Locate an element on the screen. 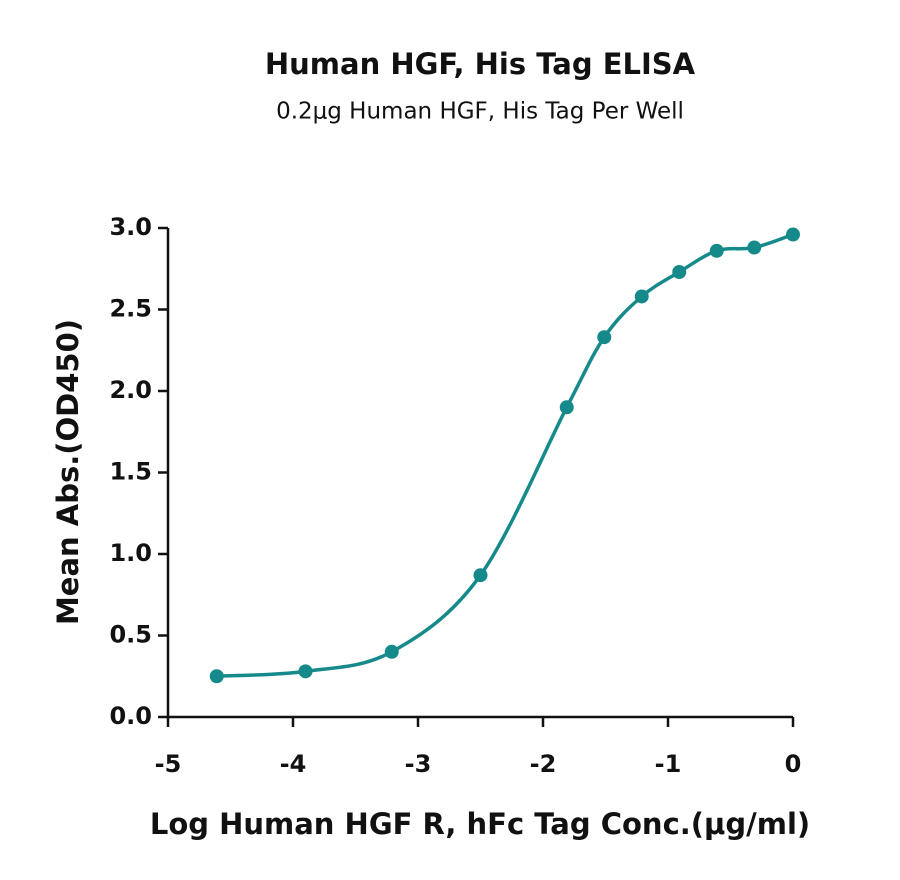 The width and height of the screenshot is (900, 880). chart-title: Human HGF, His Tag ELISA is located at coordinates (480, 64).